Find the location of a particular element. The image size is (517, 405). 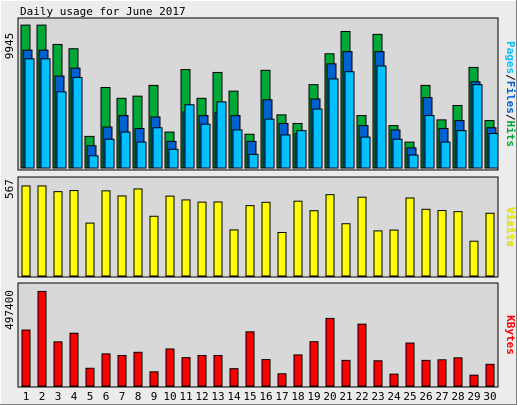

legend-part: Hits is located at coordinates (510, 134).